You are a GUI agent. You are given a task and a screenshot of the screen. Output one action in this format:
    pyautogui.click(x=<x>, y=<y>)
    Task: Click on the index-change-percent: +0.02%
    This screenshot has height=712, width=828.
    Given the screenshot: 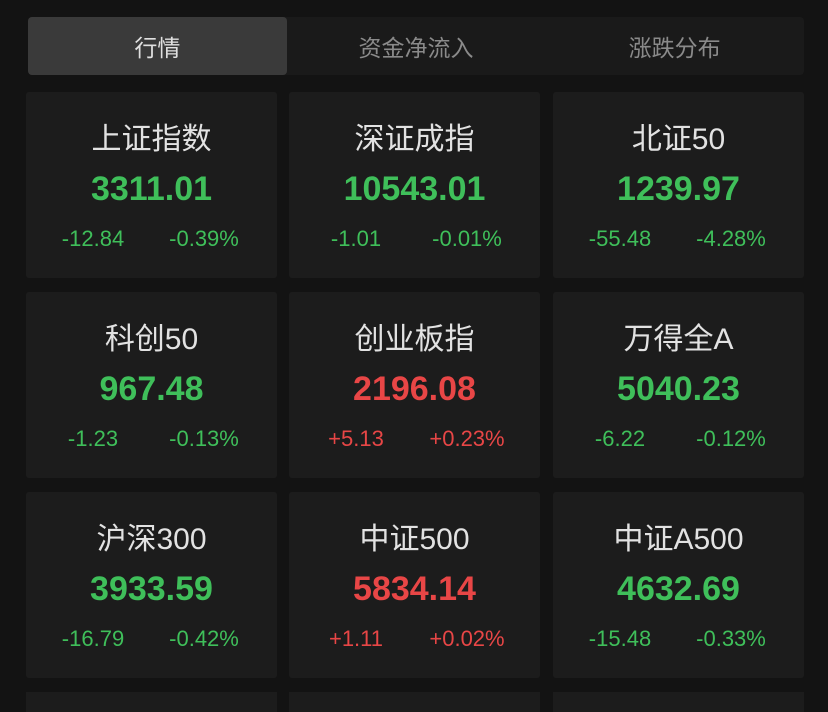 What is the action you would take?
    pyautogui.click(x=467, y=638)
    